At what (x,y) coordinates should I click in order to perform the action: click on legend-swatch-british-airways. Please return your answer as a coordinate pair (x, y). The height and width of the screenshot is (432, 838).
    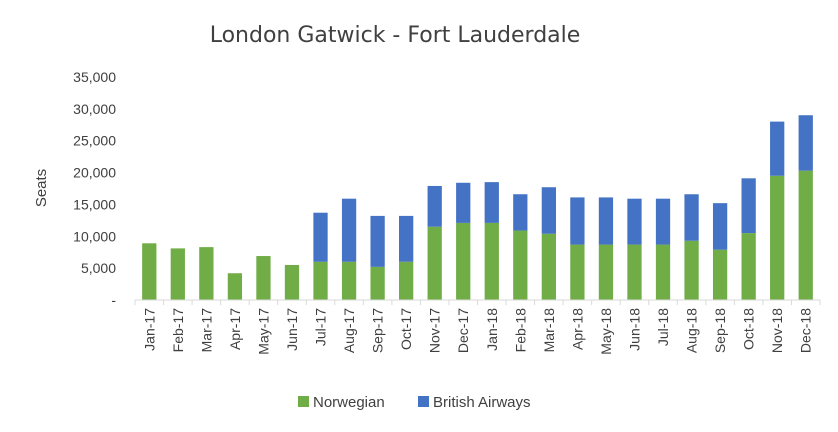
    Looking at the image, I should click on (423, 401).